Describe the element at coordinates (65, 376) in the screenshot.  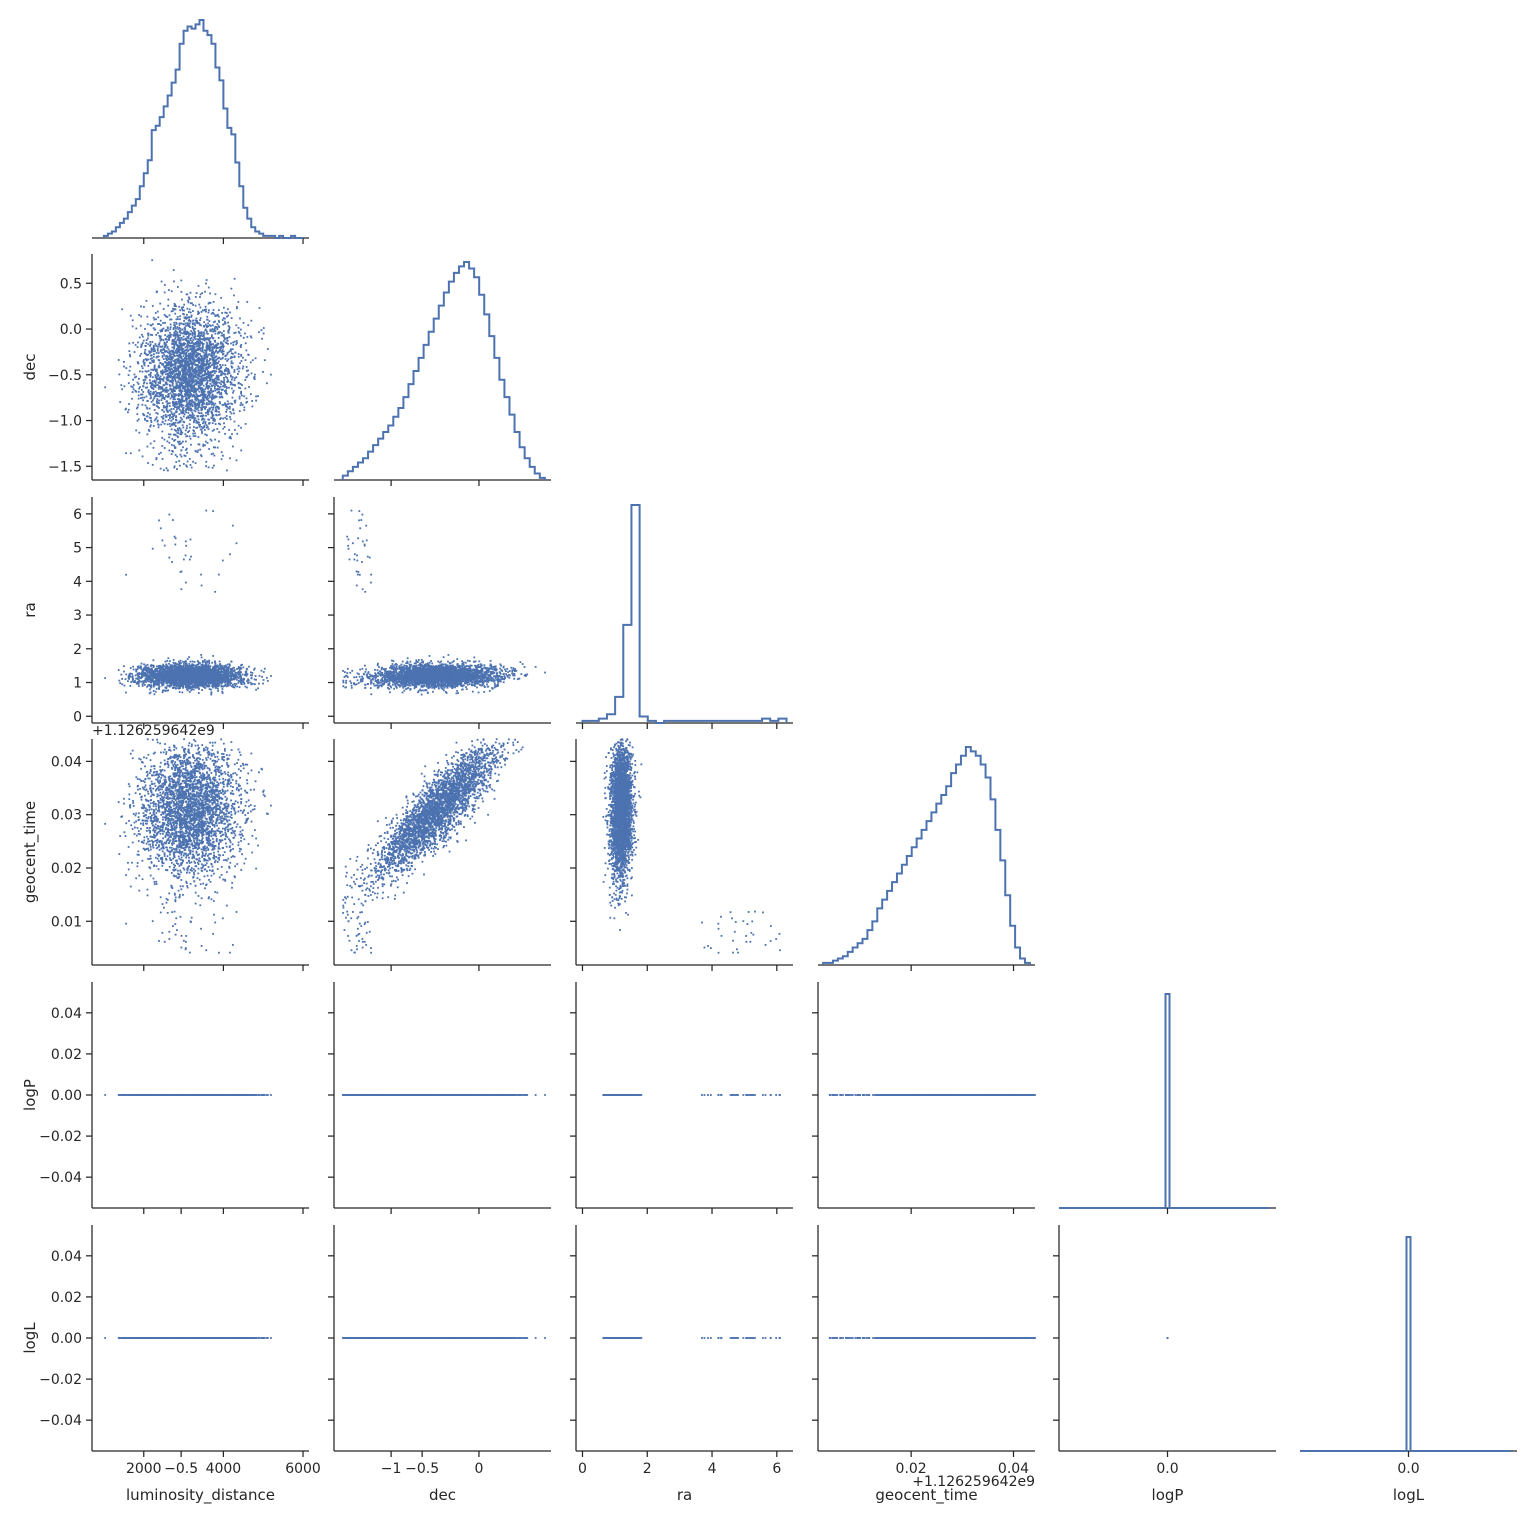
I see `y-tick-label: −0.5` at that location.